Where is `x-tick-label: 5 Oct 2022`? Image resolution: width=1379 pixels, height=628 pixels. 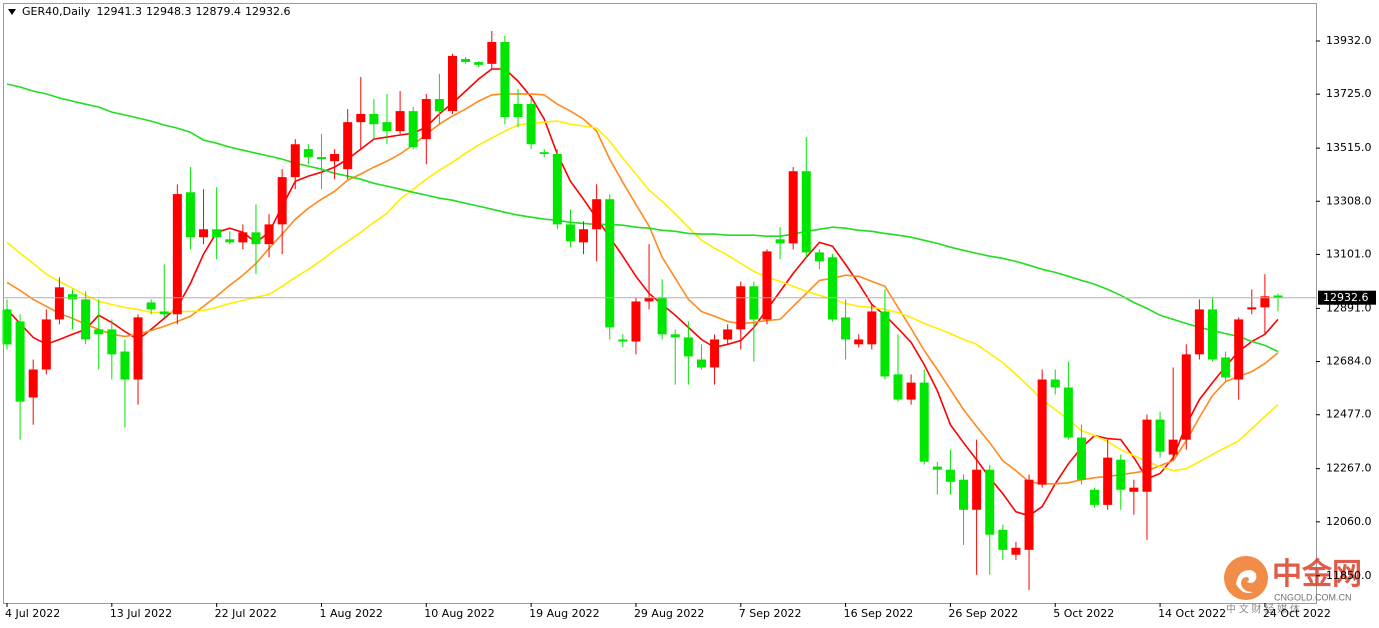
x-tick-label: 5 Oct 2022 is located at coordinates (1083, 613).